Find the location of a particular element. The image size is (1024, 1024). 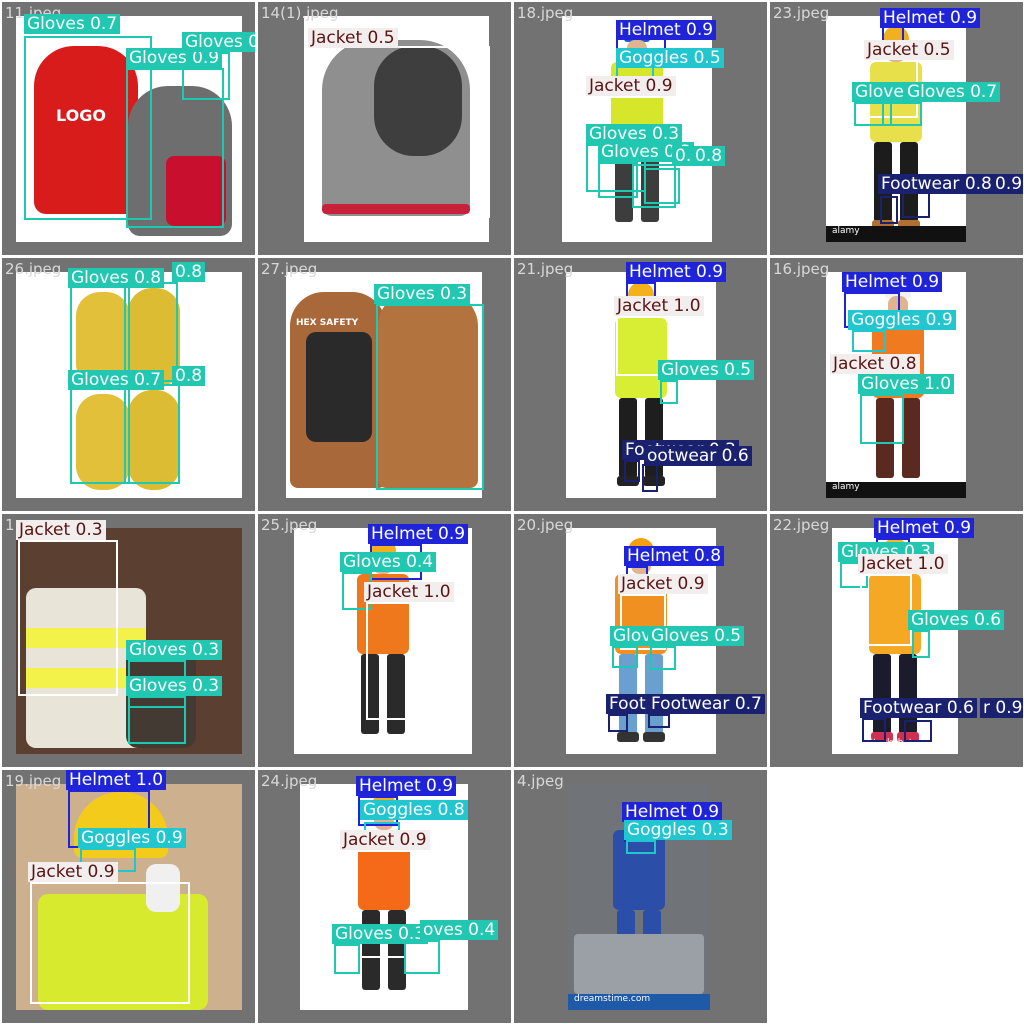

filename-label: 25.jpeg is located at coordinates (289, 525).